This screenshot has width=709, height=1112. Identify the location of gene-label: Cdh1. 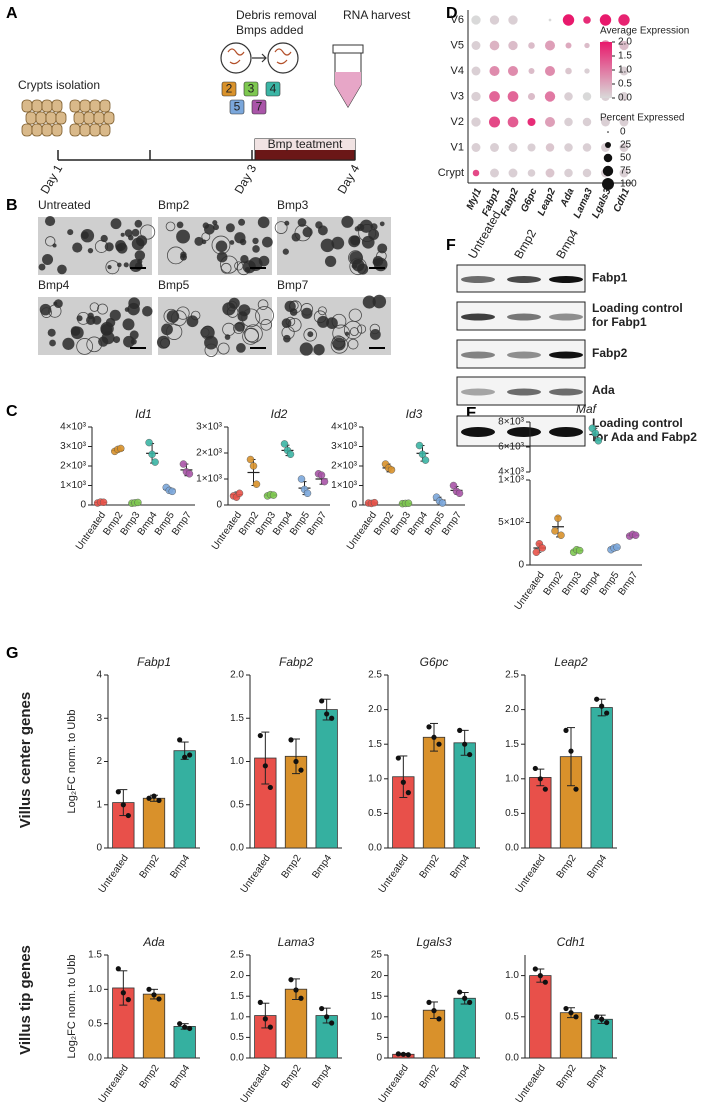
(622, 200).